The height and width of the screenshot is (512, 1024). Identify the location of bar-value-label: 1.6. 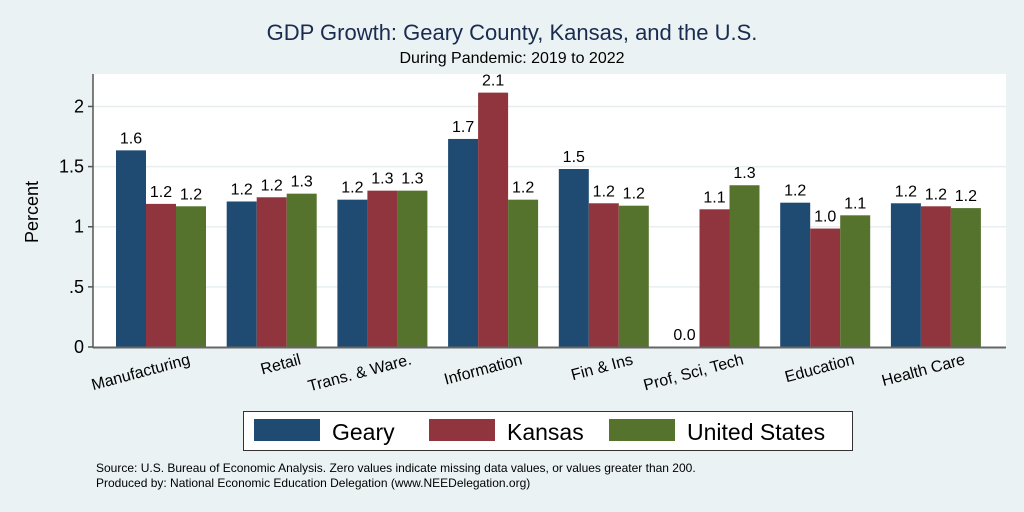
(131, 138).